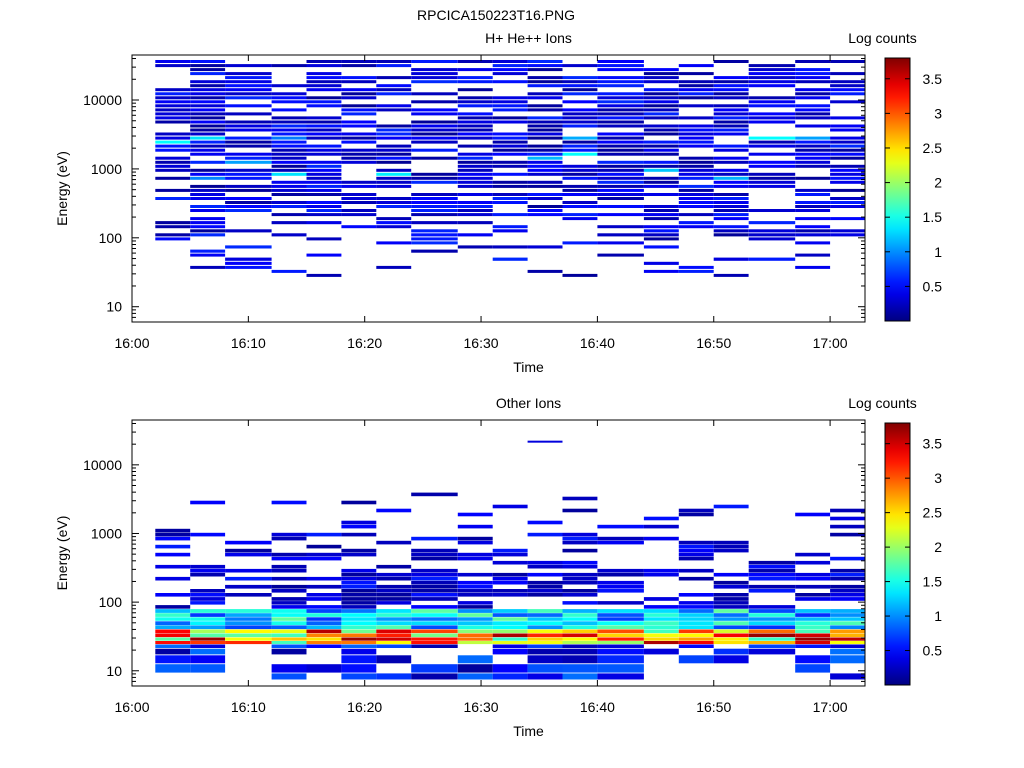  Describe the element at coordinates (933, 651) in the screenshot. I see `colorbar-tick-label: 0.5` at that location.